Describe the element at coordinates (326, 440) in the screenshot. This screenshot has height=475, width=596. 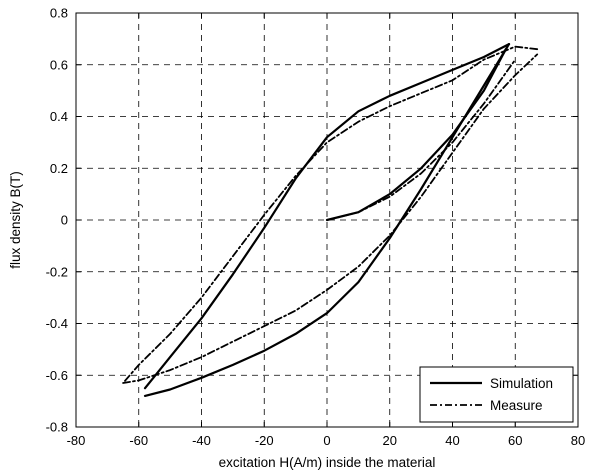
I see `x-tick-label: 0` at that location.